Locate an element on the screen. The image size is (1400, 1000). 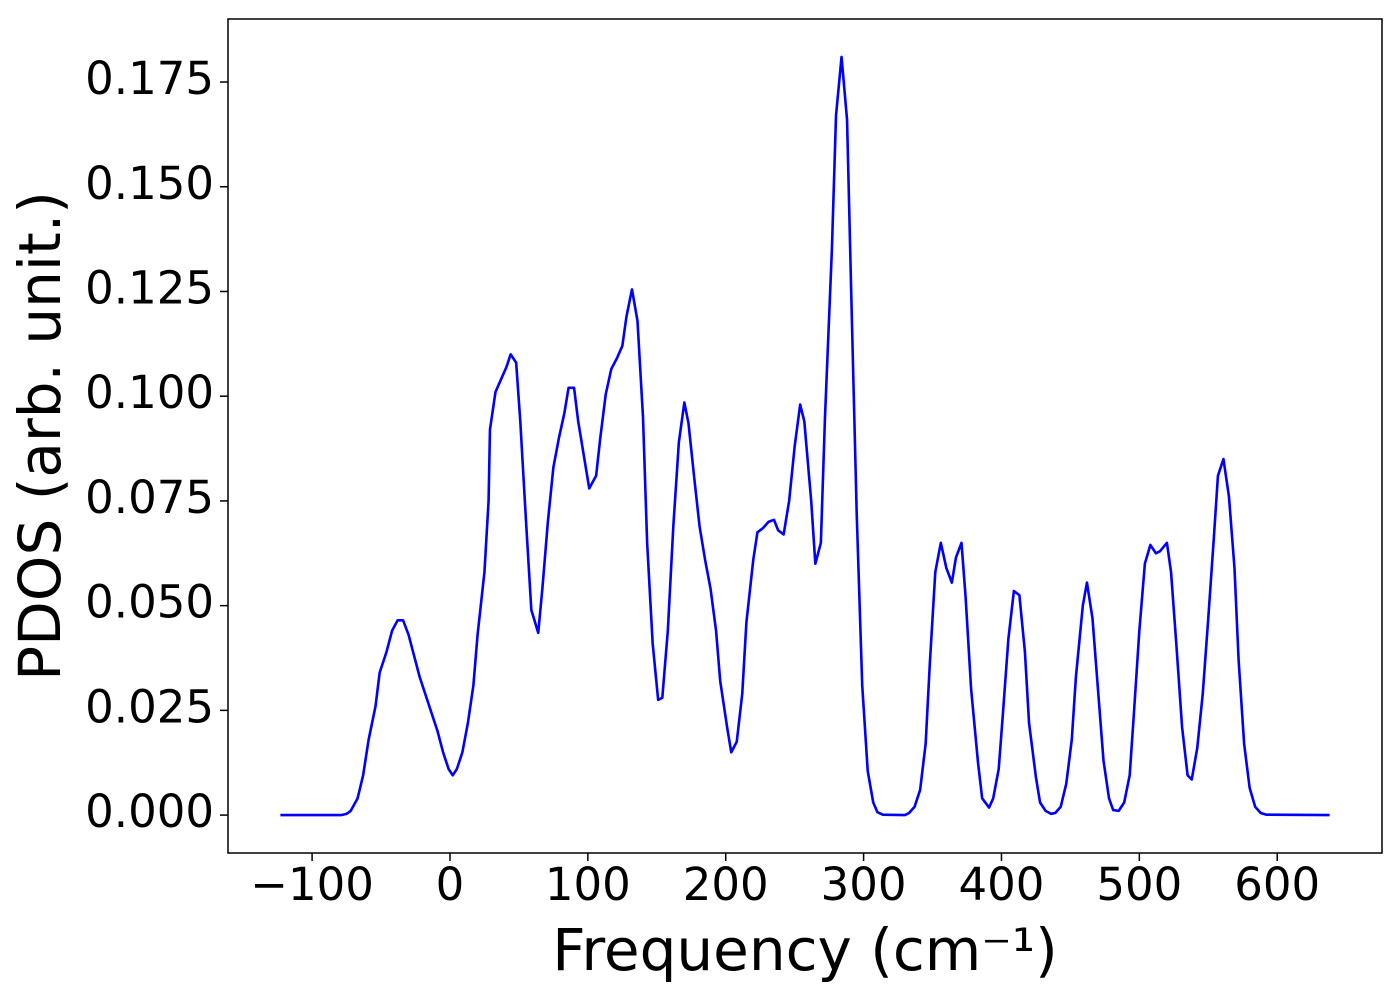
y-tick-label: 0.025 is located at coordinates (149, 706).